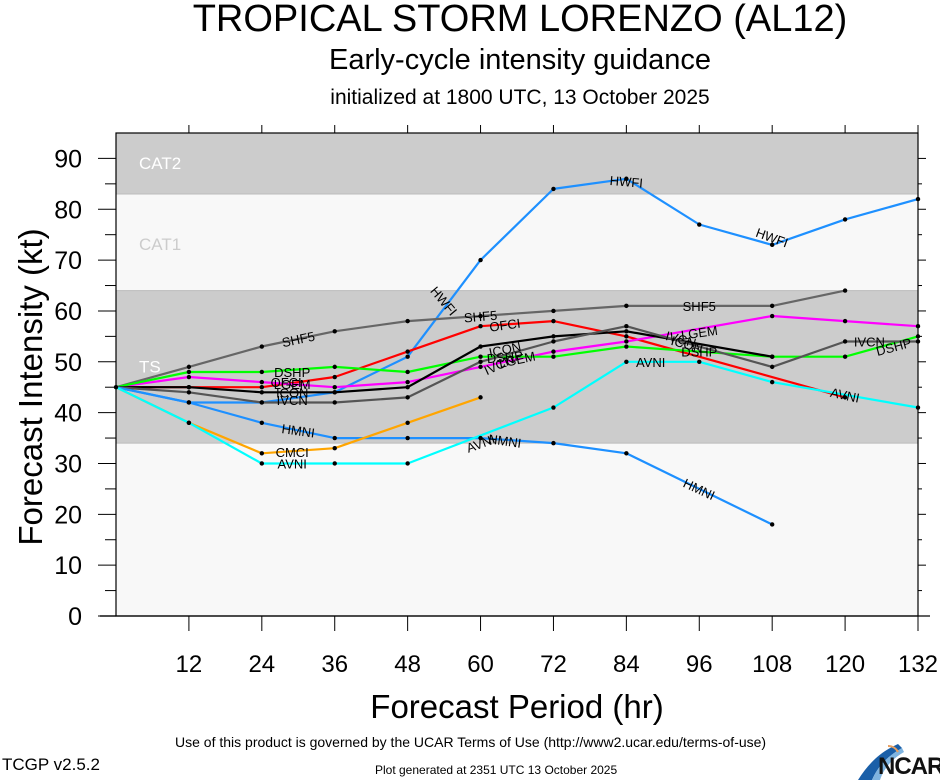 This screenshot has height=781, width=940. Describe the element at coordinates (261, 664) in the screenshot. I see `x-tick-label: 24` at that location.